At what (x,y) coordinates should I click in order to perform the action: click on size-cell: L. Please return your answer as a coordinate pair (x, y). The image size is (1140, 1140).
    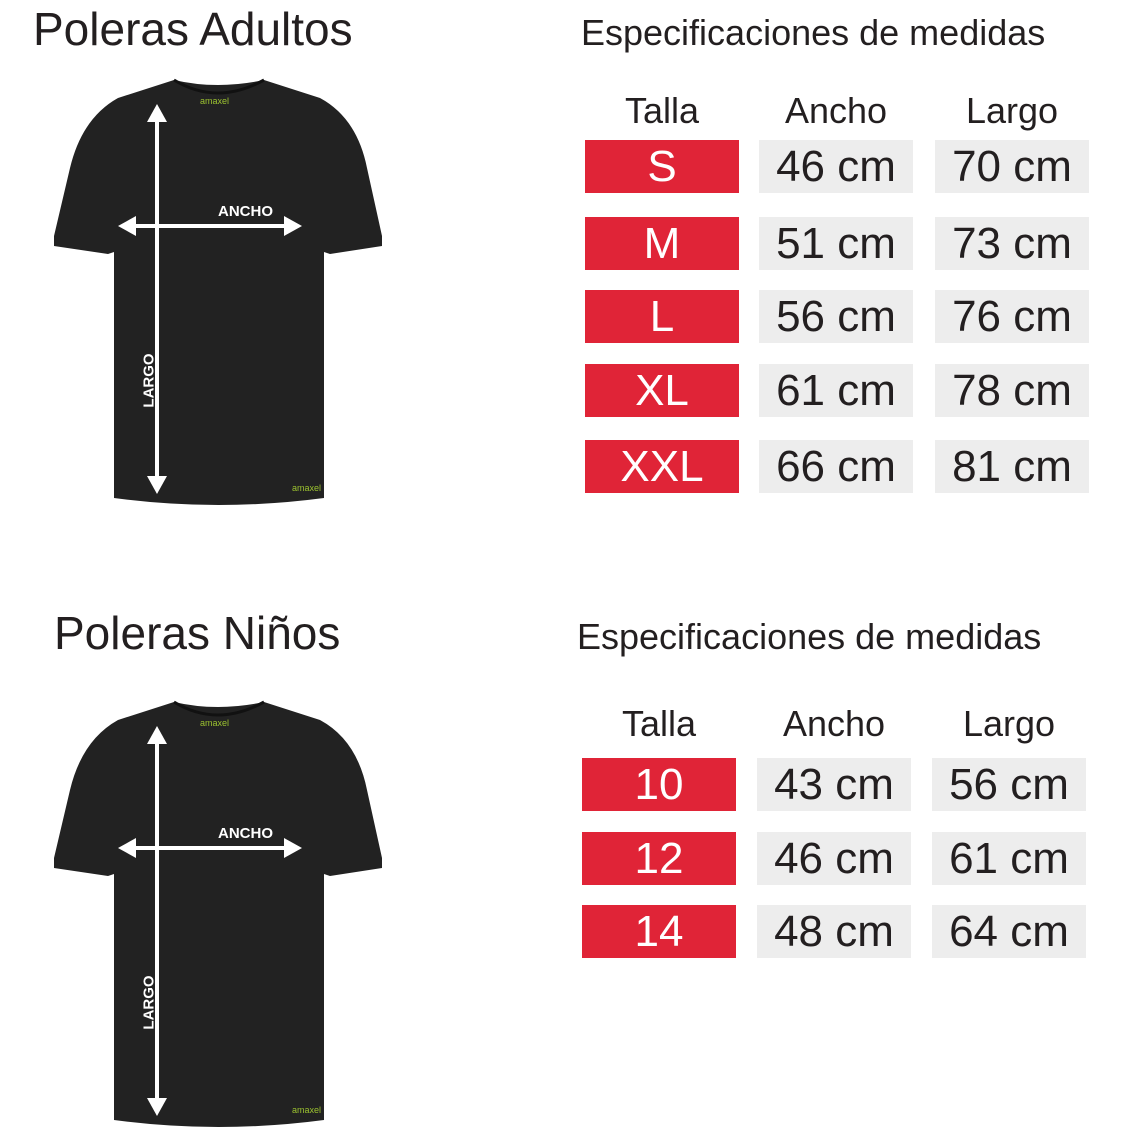
    Looking at the image, I should click on (662, 316).